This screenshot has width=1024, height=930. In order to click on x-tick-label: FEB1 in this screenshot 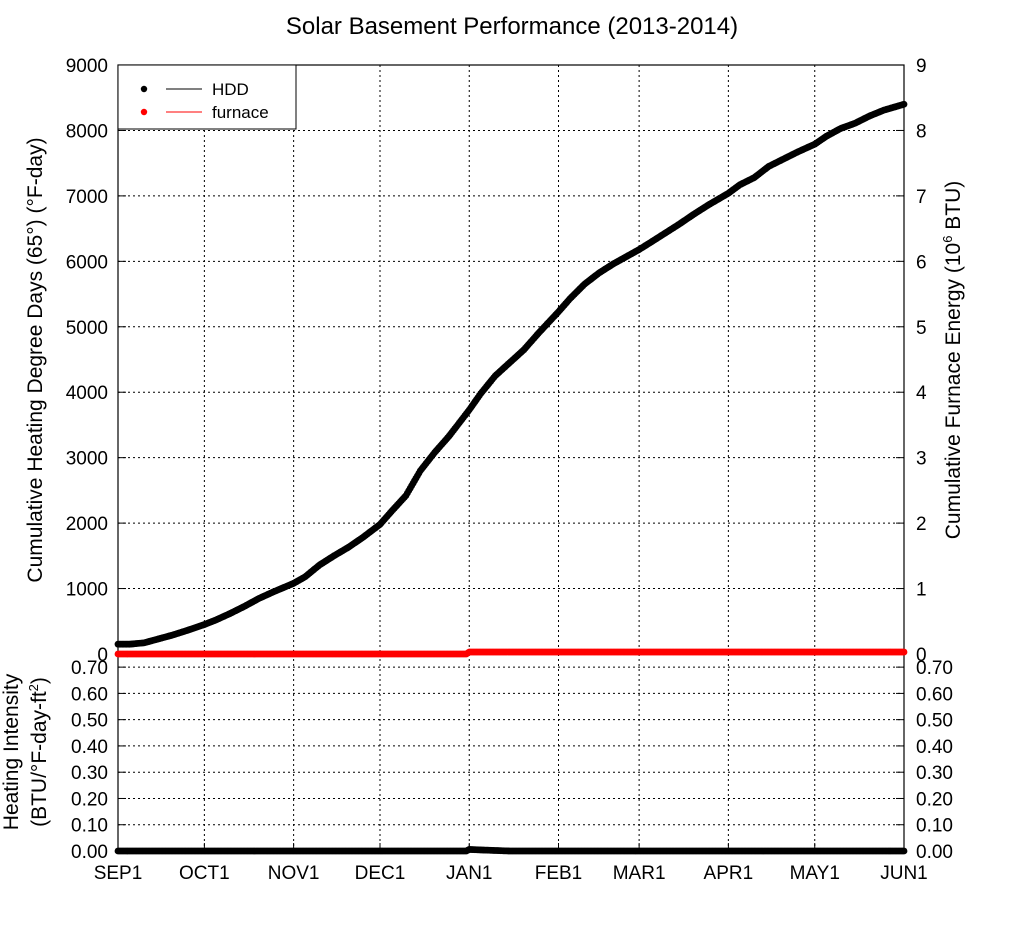, I will do `click(559, 873)`.